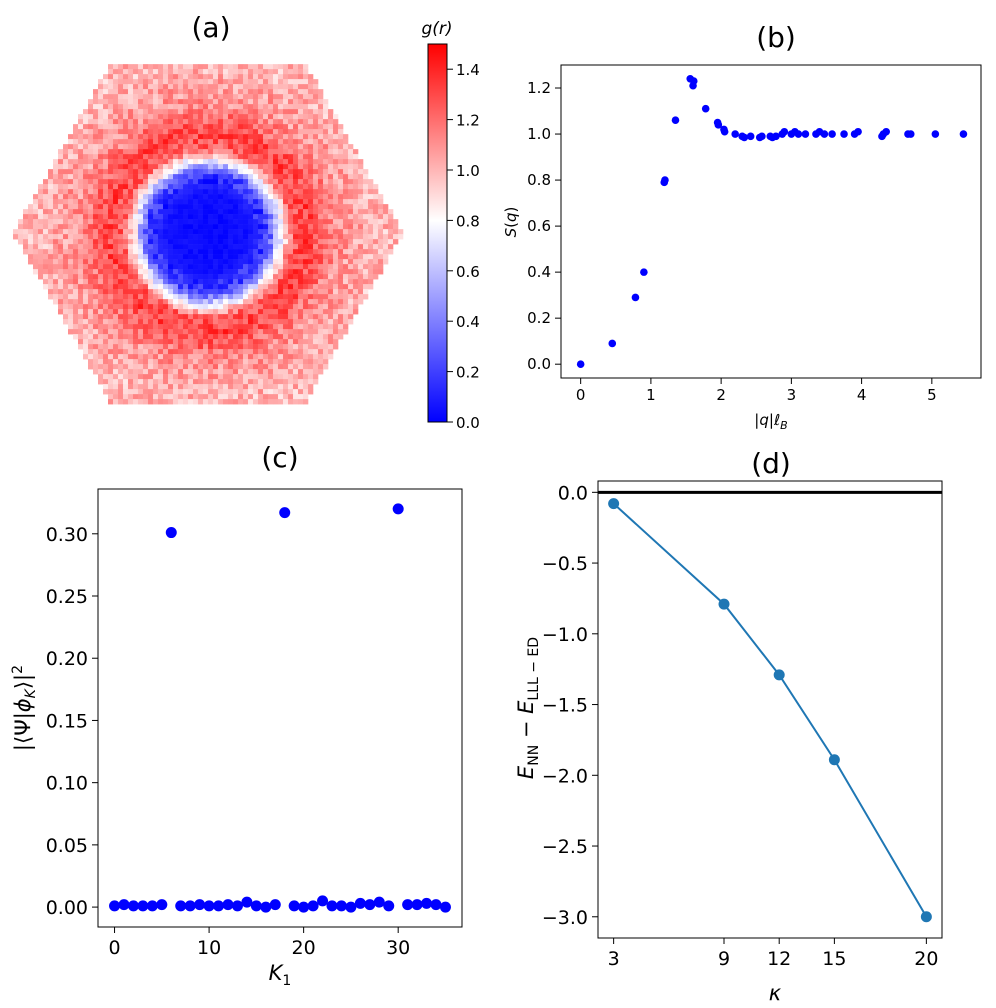 Image resolution: width=996 pixels, height=1008 pixels. What do you see at coordinates (770, 421) in the screenshot?
I see `panel-b-xlabel: |q|ℓB` at bounding box center [770, 421].